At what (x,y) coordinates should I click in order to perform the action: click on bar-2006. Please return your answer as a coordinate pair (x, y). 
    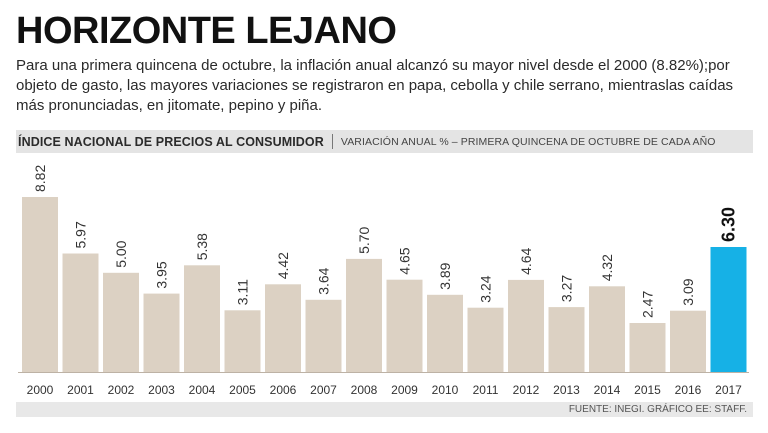
    Looking at the image, I should click on (283, 328).